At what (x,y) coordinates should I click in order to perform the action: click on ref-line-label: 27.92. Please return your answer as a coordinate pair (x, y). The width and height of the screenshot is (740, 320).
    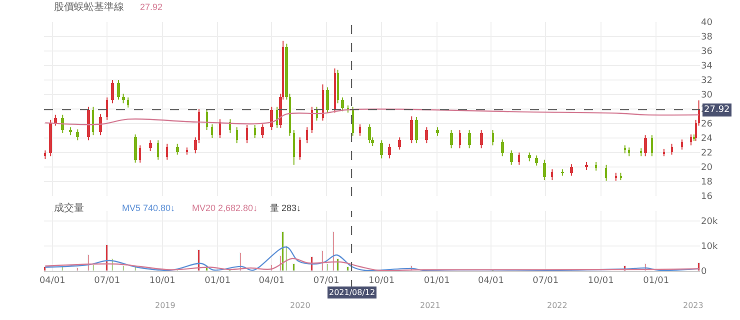
    Looking at the image, I should click on (717, 110).